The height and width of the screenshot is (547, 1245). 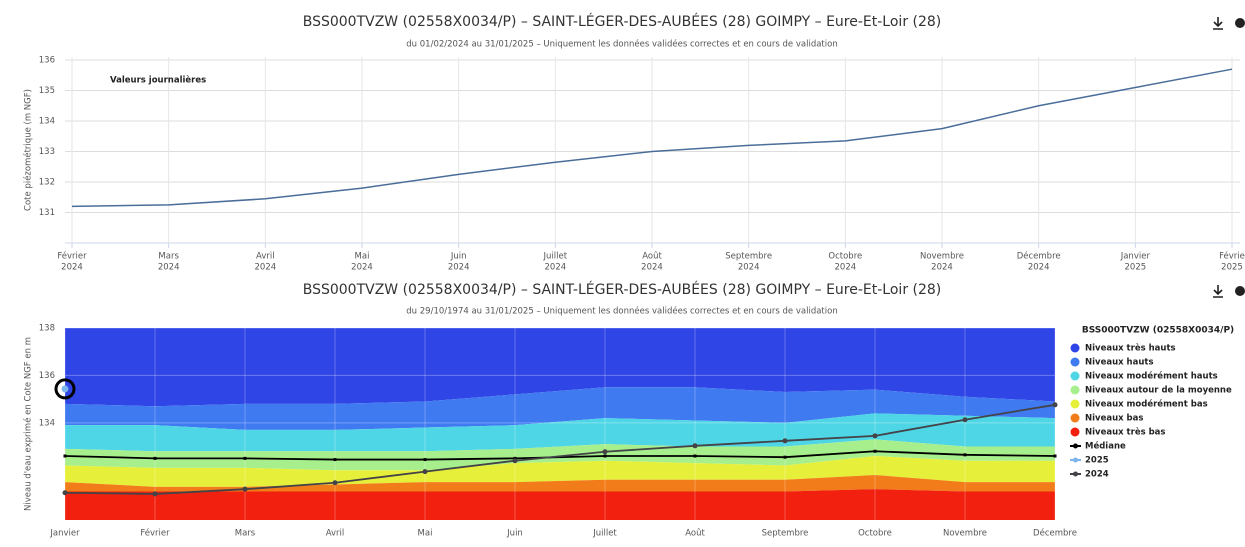 I want to click on annotation: Valeurs journalières, so click(x=158, y=80).